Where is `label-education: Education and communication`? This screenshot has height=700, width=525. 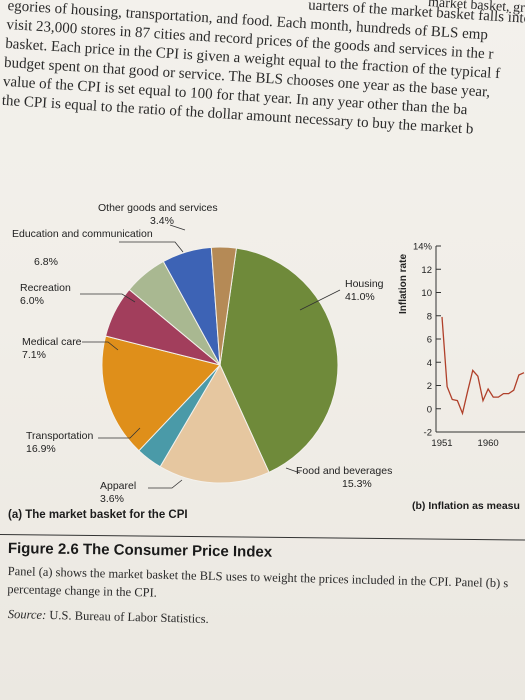 label-education: Education and communication is located at coordinates (82, 234).